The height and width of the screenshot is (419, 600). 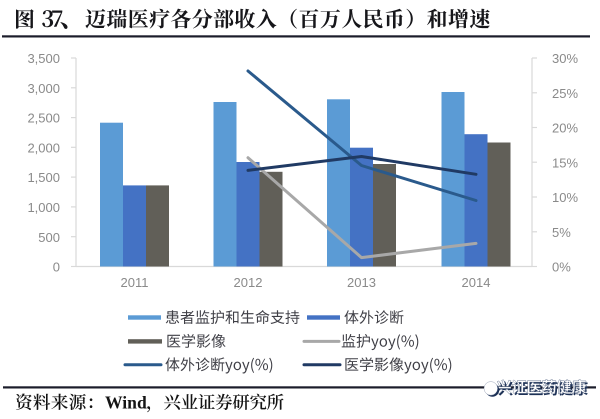 I want to click on svg-text: 15%, so click(x=565, y=162).